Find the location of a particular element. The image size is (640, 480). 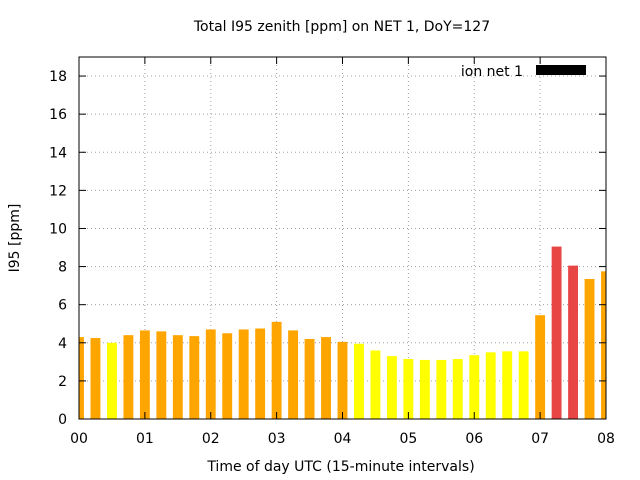

y-tick-label: 2 is located at coordinates (62, 382).